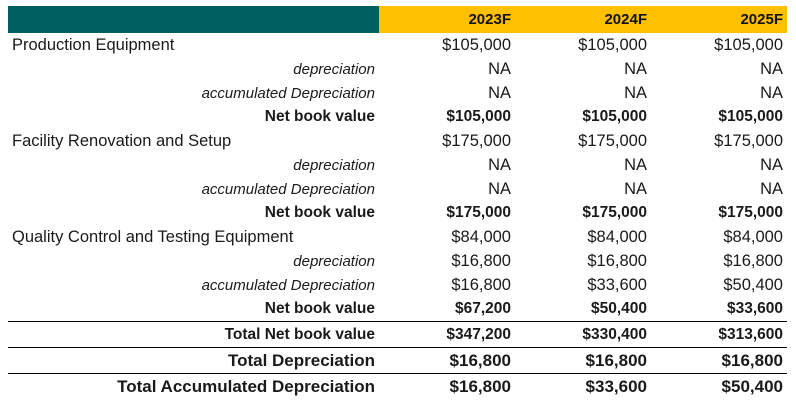 Image resolution: width=796 pixels, height=407 pixels. I want to click on header-year-2024: 2024F, so click(583, 19).